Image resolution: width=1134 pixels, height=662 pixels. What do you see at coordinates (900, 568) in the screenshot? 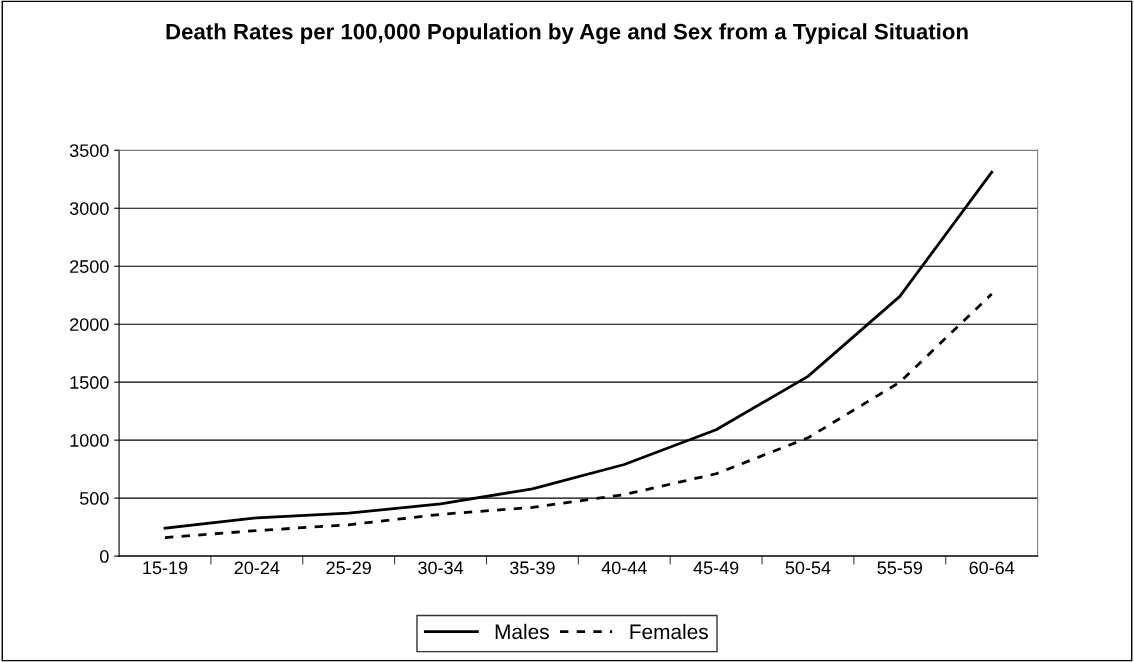
I see `x-tick-label: 55-59` at bounding box center [900, 568].